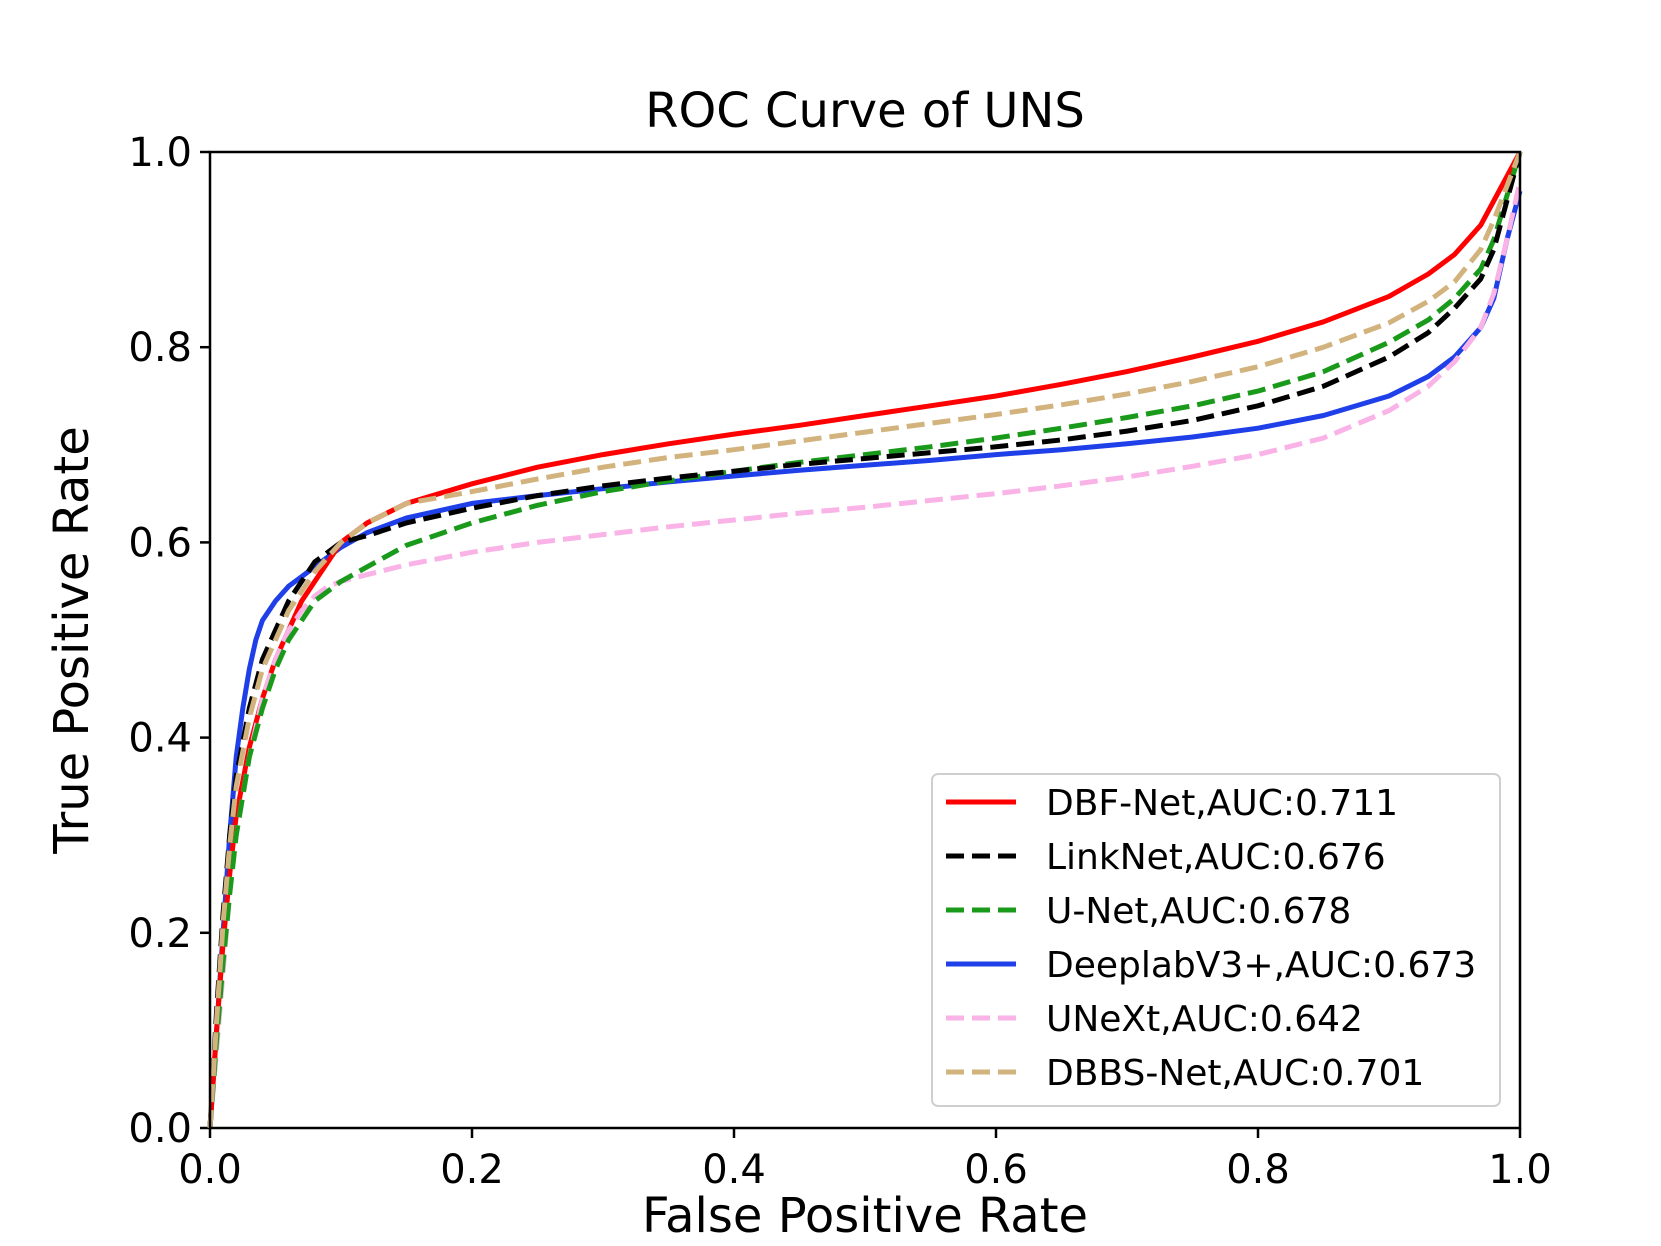  What do you see at coordinates (1198, 911) in the screenshot?
I see `legend-label: U-Net,AUC:0.678` at bounding box center [1198, 911].